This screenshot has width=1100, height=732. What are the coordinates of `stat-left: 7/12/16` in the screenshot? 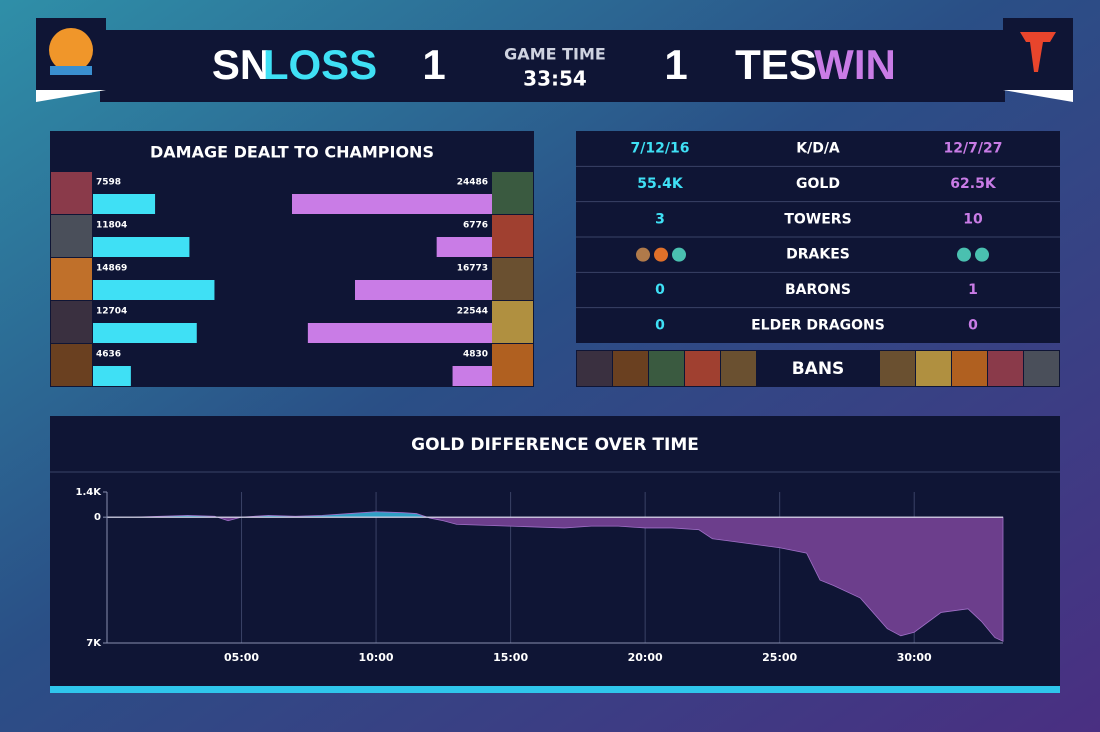 It's located at (660, 149).